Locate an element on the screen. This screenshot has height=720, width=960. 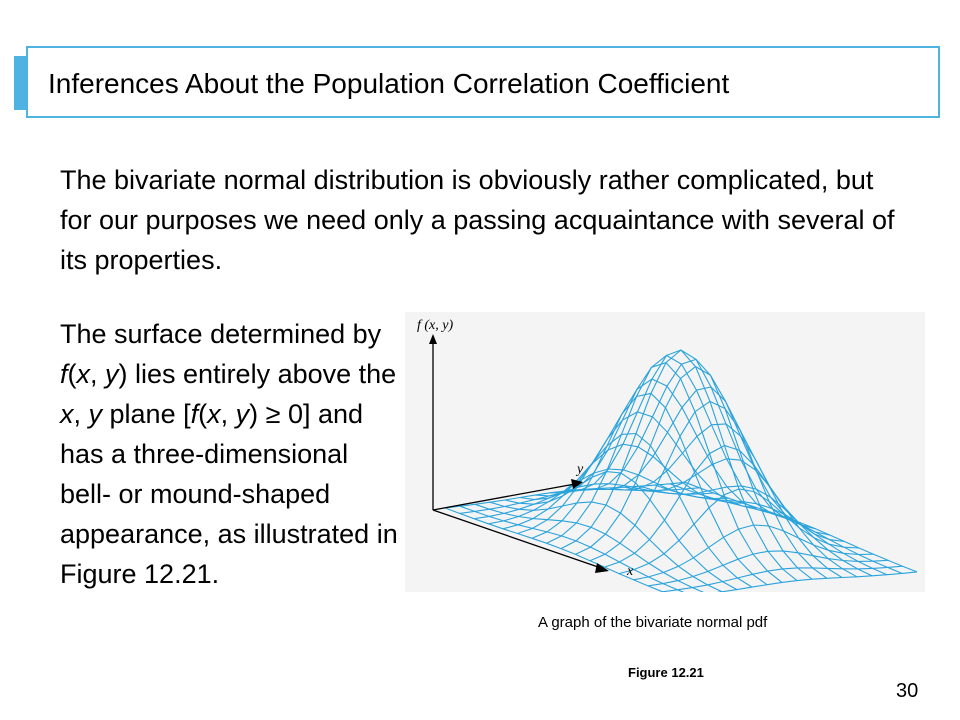
y-axis-line is located at coordinates (504, 497).